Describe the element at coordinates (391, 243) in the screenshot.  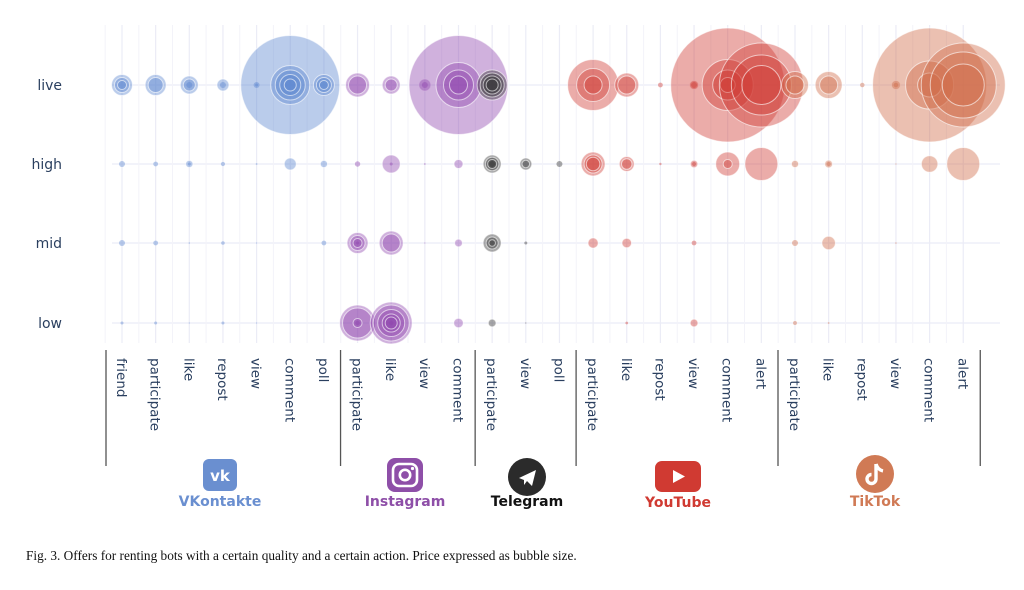
I see `bubble-instagram-like-mid` at that location.